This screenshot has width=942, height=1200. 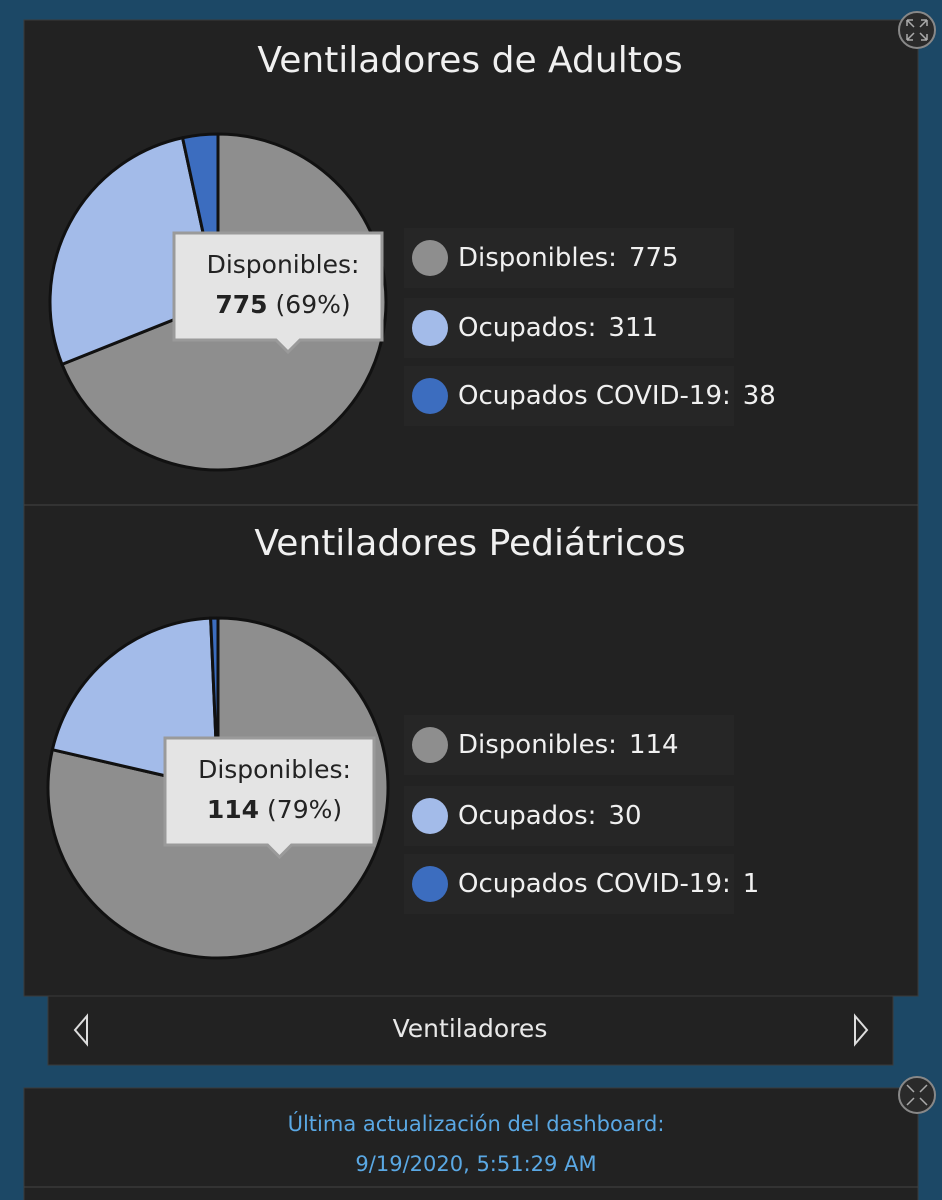 I want to click on legend-entry: Disponibles: 775, so click(x=568, y=258).